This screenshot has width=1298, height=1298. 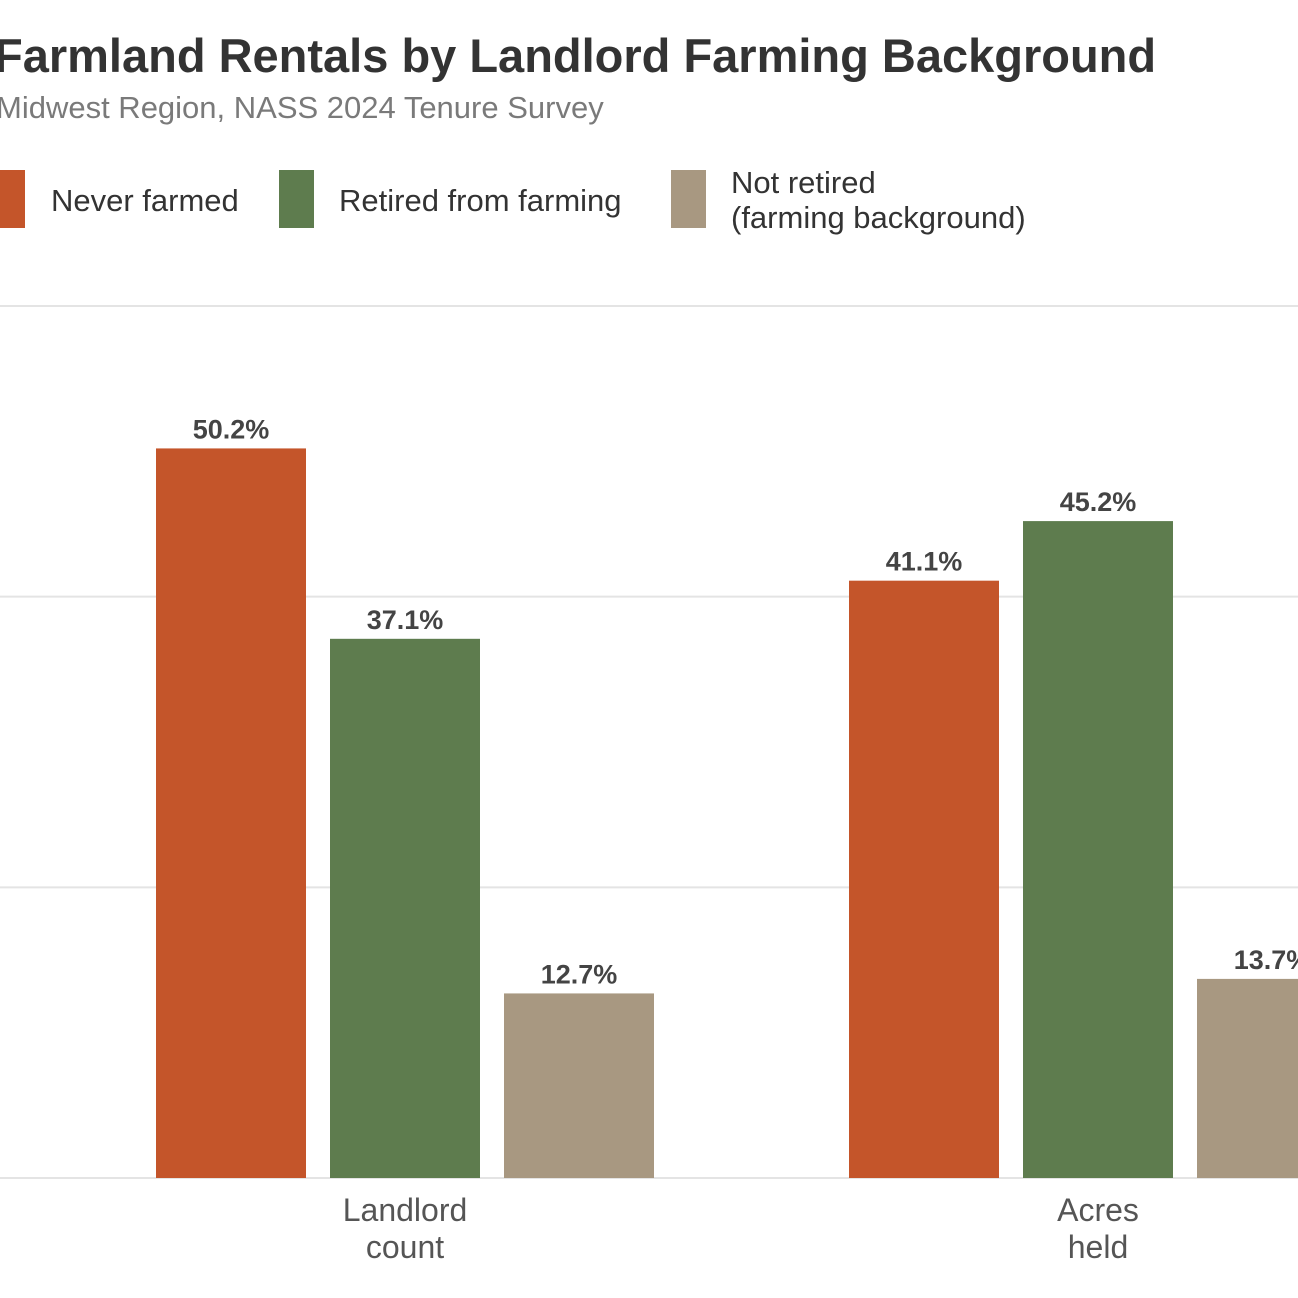 I want to click on legend-swatch-retired-from-farming, so click(x=296, y=199).